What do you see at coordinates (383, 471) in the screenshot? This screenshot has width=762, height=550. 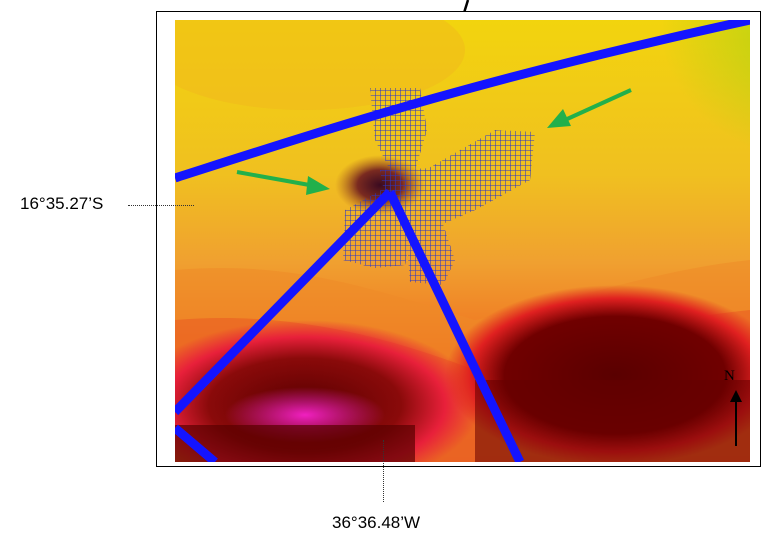 I see `longitude-leader-line` at bounding box center [383, 471].